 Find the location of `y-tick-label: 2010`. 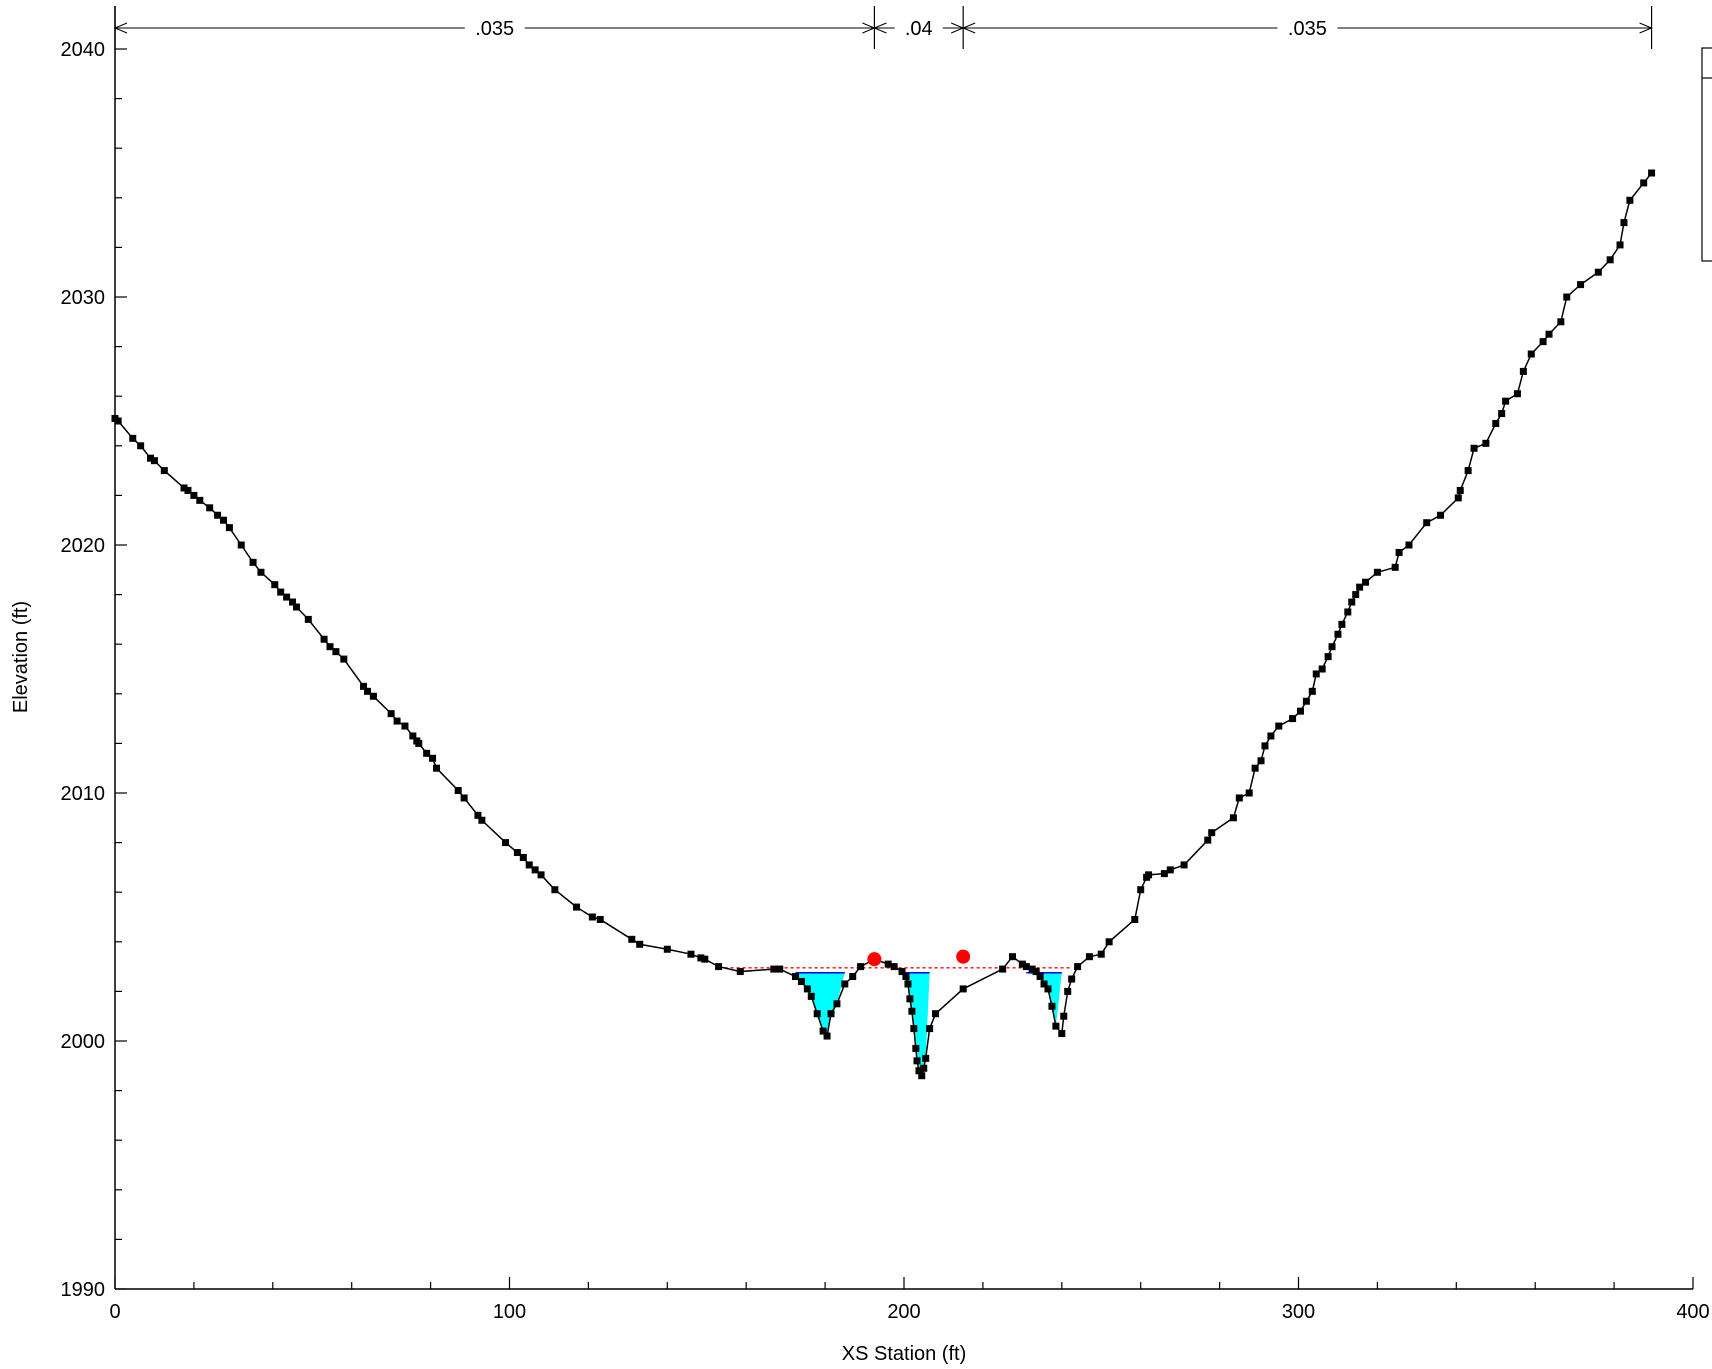

y-tick-label: 2010 is located at coordinates (83, 794).